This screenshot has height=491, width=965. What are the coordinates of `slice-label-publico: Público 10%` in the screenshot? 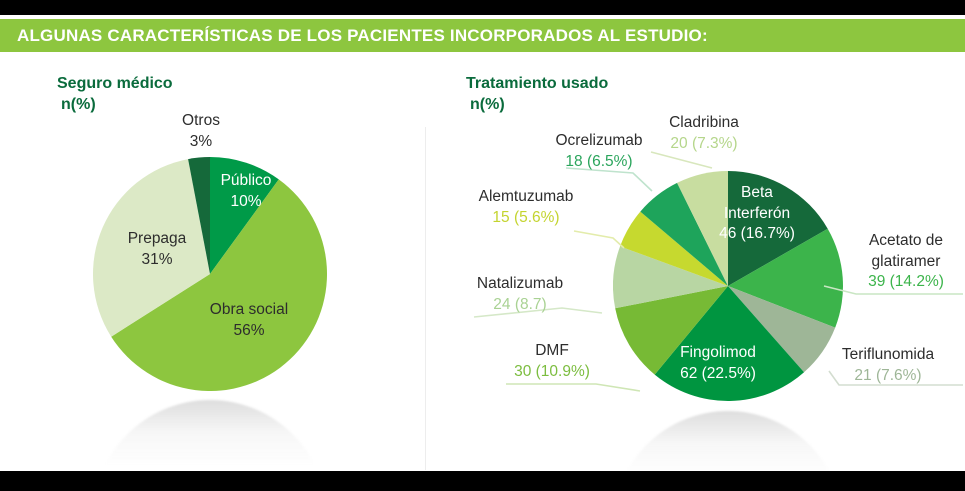 It's located at (246, 191).